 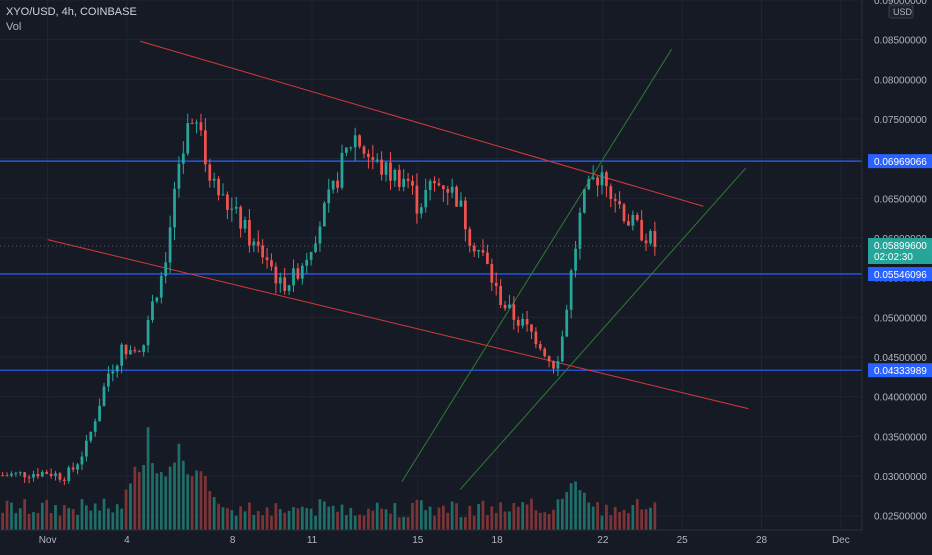 I want to click on currency-badge-box, so click(x=901, y=11).